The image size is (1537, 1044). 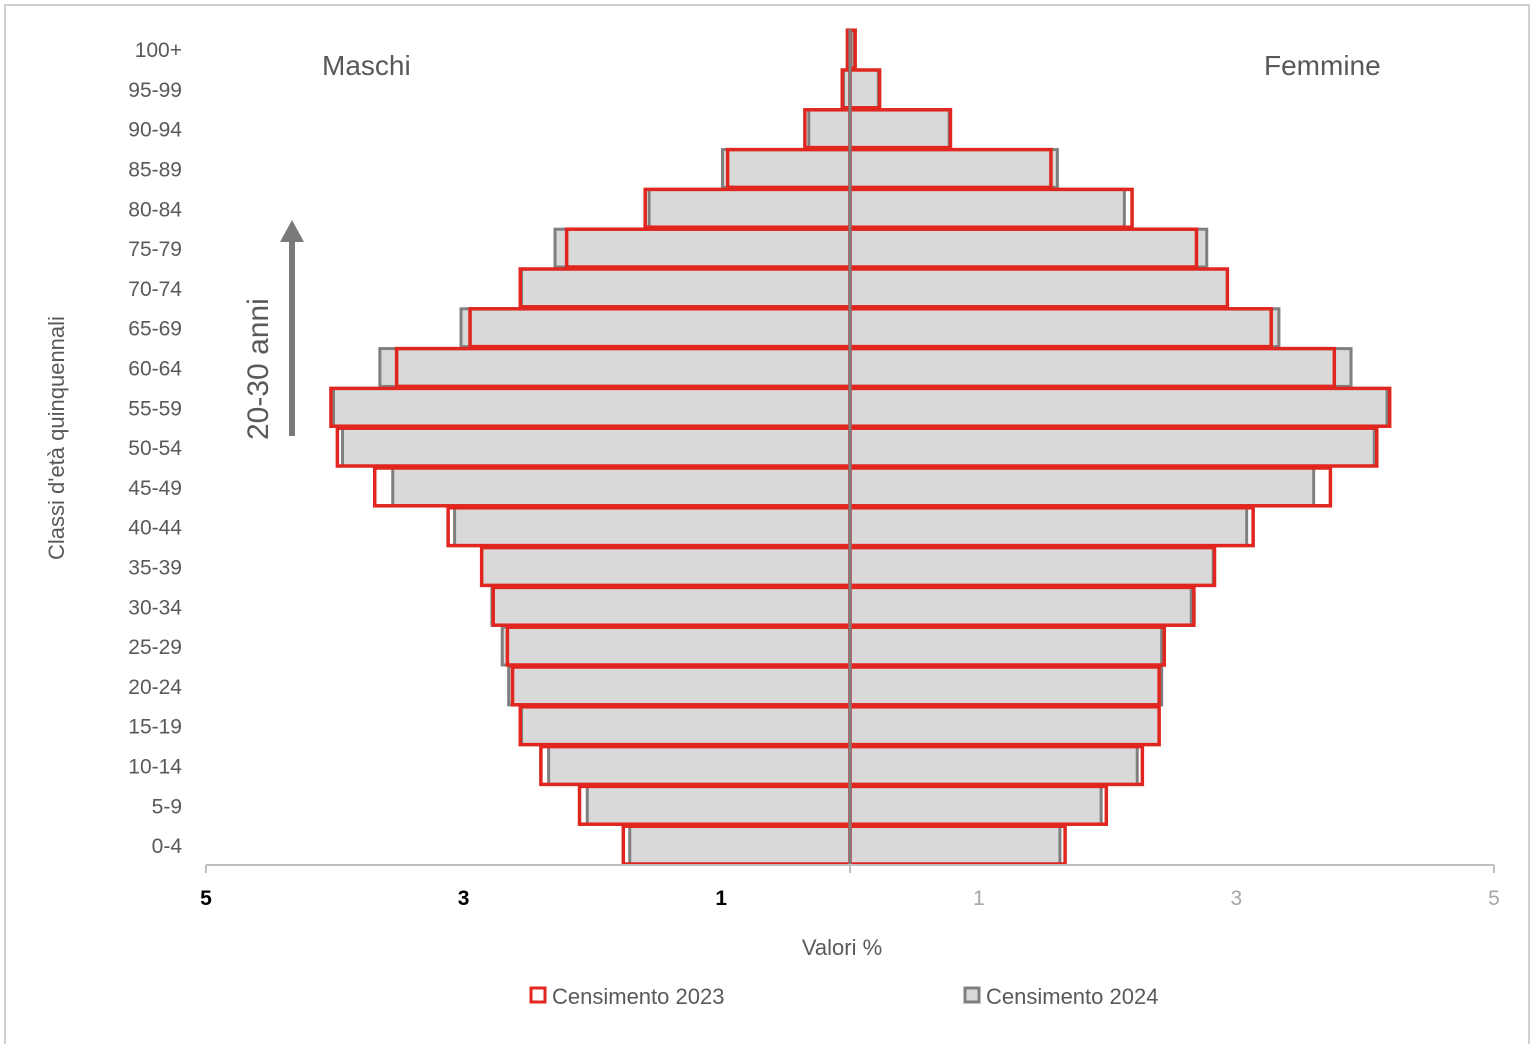 I want to click on y-tick-20-24: 20-24, so click(x=155, y=687).